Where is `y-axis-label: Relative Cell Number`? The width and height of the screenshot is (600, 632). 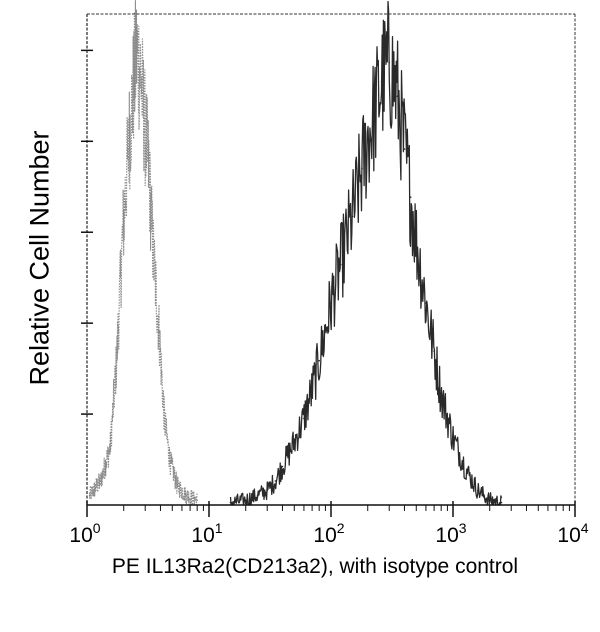 y-axis-label: Relative Cell Number is located at coordinates (39, 258).